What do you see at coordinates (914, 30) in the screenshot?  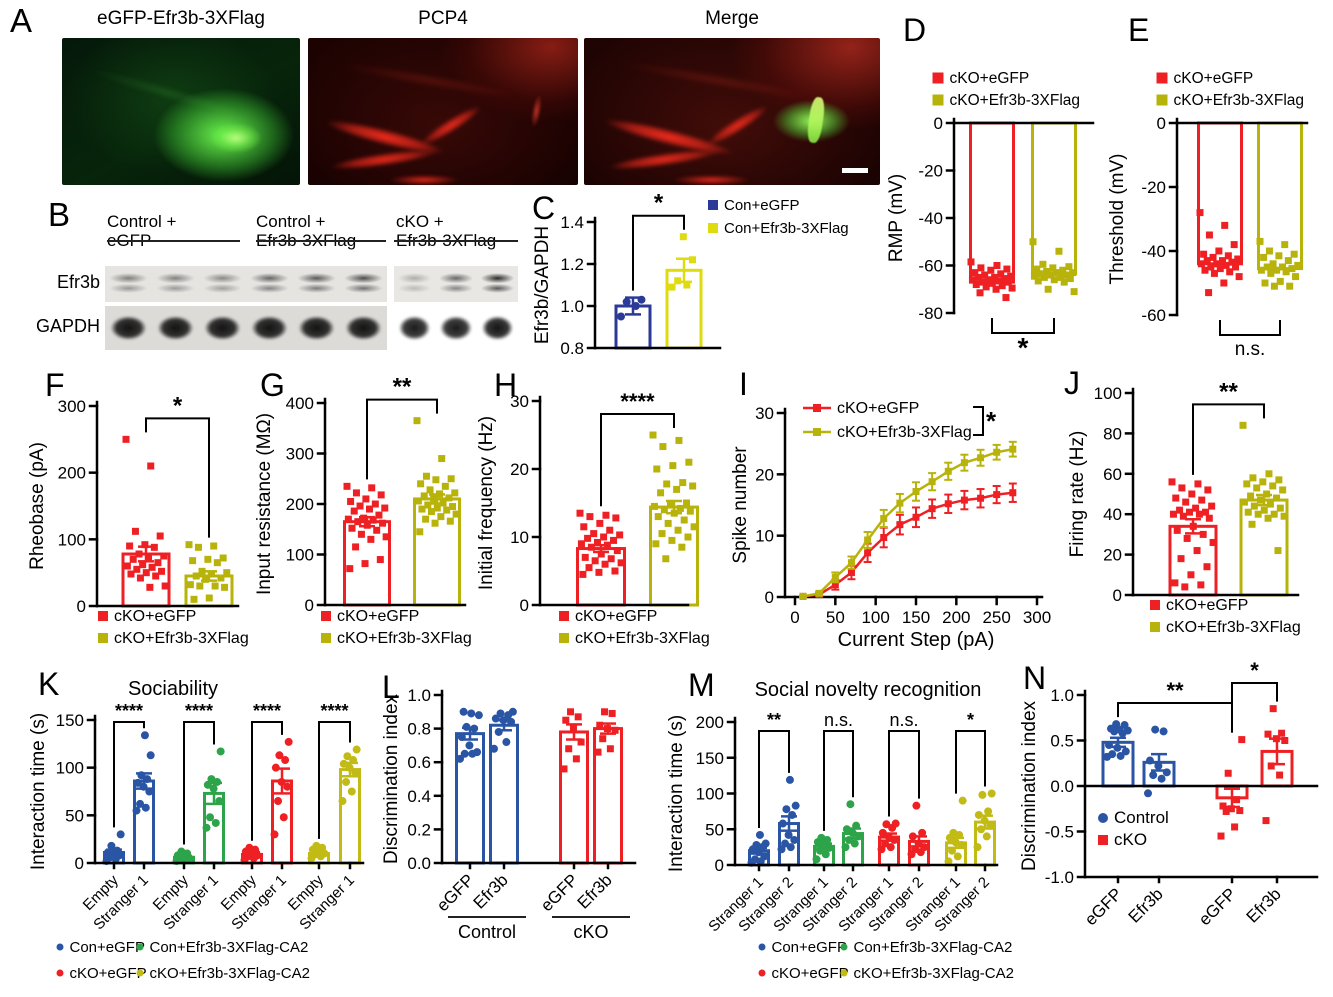 I see `svg-text: D` at bounding box center [914, 30].